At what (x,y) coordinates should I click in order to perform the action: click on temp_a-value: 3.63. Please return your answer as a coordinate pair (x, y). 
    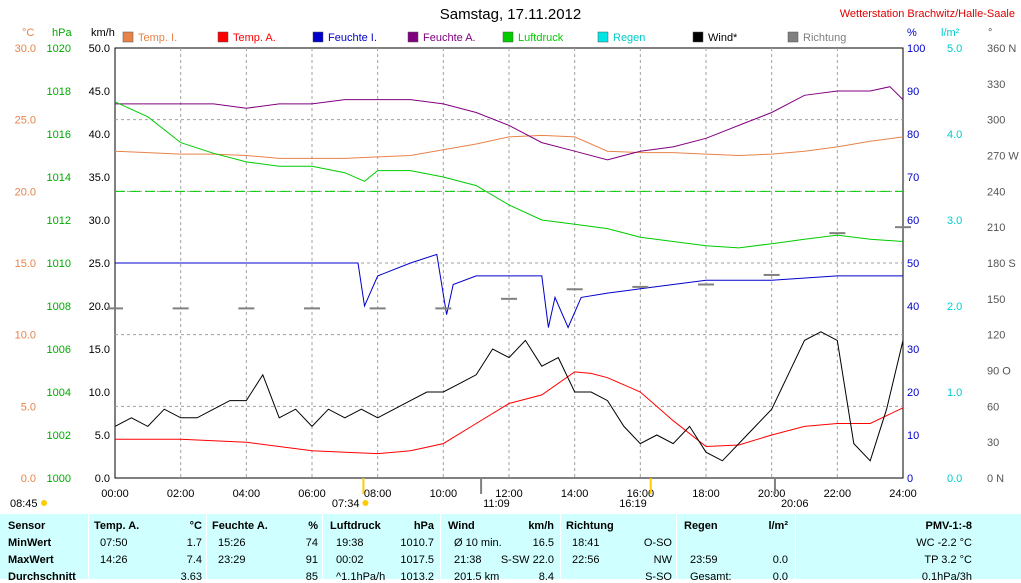
    Looking at the image, I should click on (191, 577).